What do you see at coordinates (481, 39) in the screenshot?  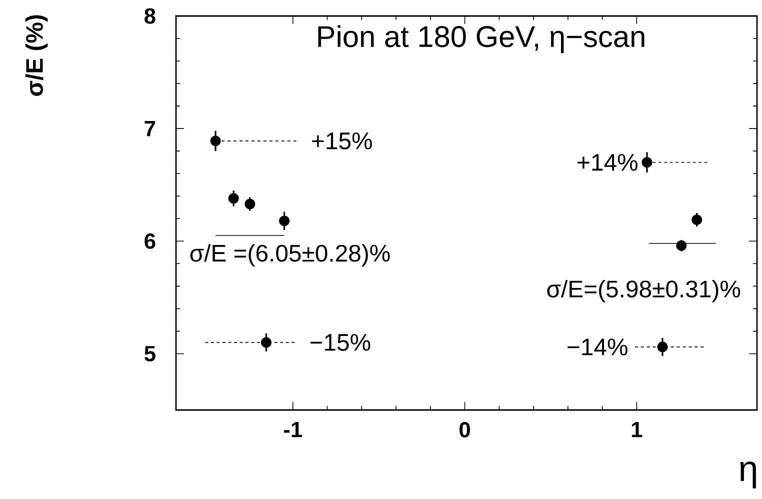 I see `chart-title: Pion at 180 GeV, η−scan` at bounding box center [481, 39].